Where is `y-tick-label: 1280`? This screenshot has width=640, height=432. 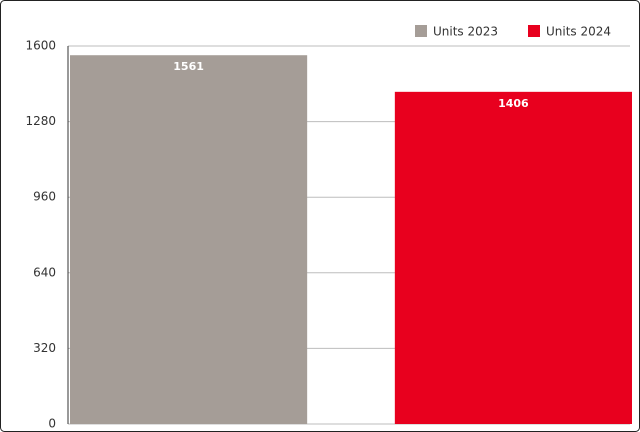
y-tick-label: 1280 is located at coordinates (40, 121).